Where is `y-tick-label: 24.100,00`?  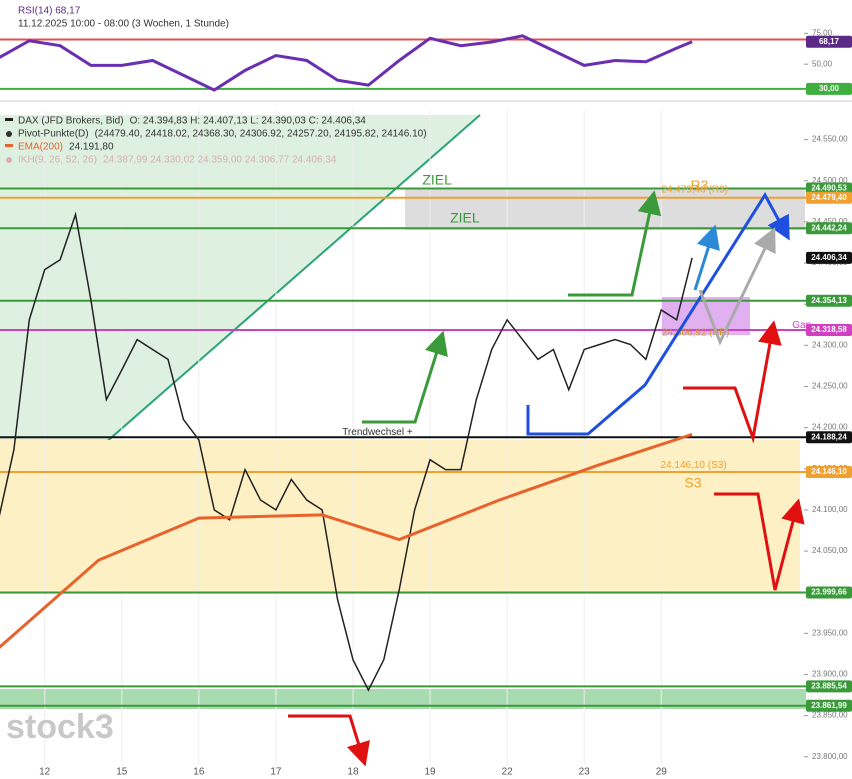
y-tick-label: 24.100,00 is located at coordinates (830, 509).